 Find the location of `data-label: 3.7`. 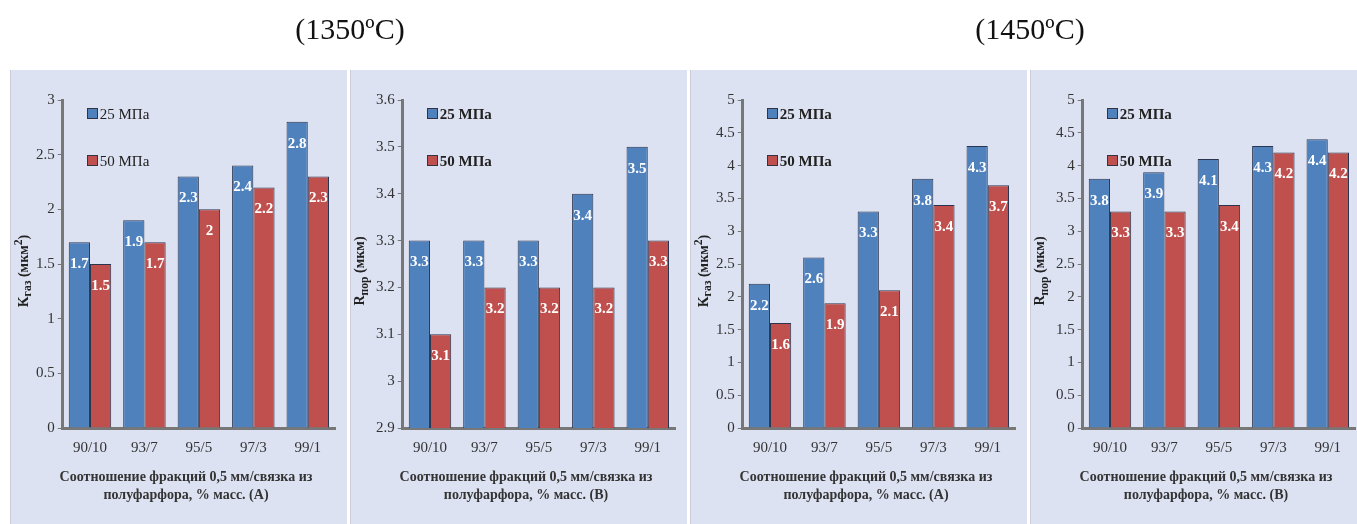

data-label: 3.7 is located at coordinates (999, 206).